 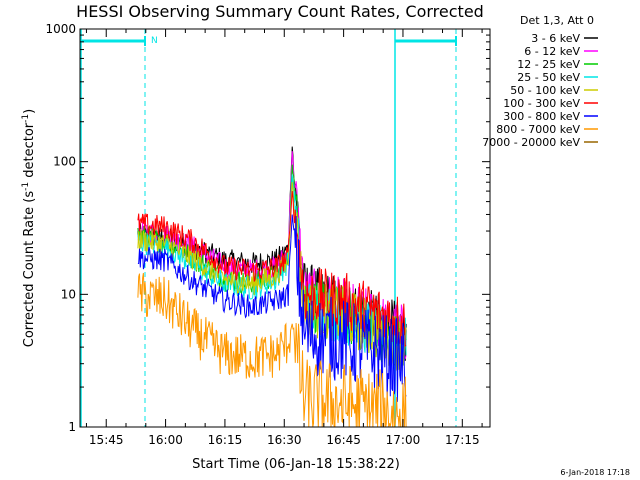 I want to click on y-tick-label: 1000, so click(x=60, y=29).